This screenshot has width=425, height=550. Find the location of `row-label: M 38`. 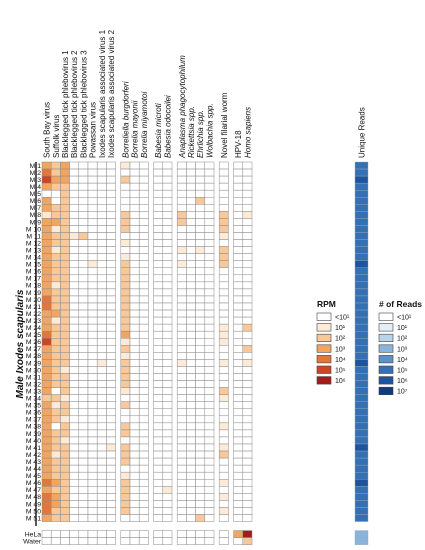

row-label: M 38 is located at coordinates (33, 427).